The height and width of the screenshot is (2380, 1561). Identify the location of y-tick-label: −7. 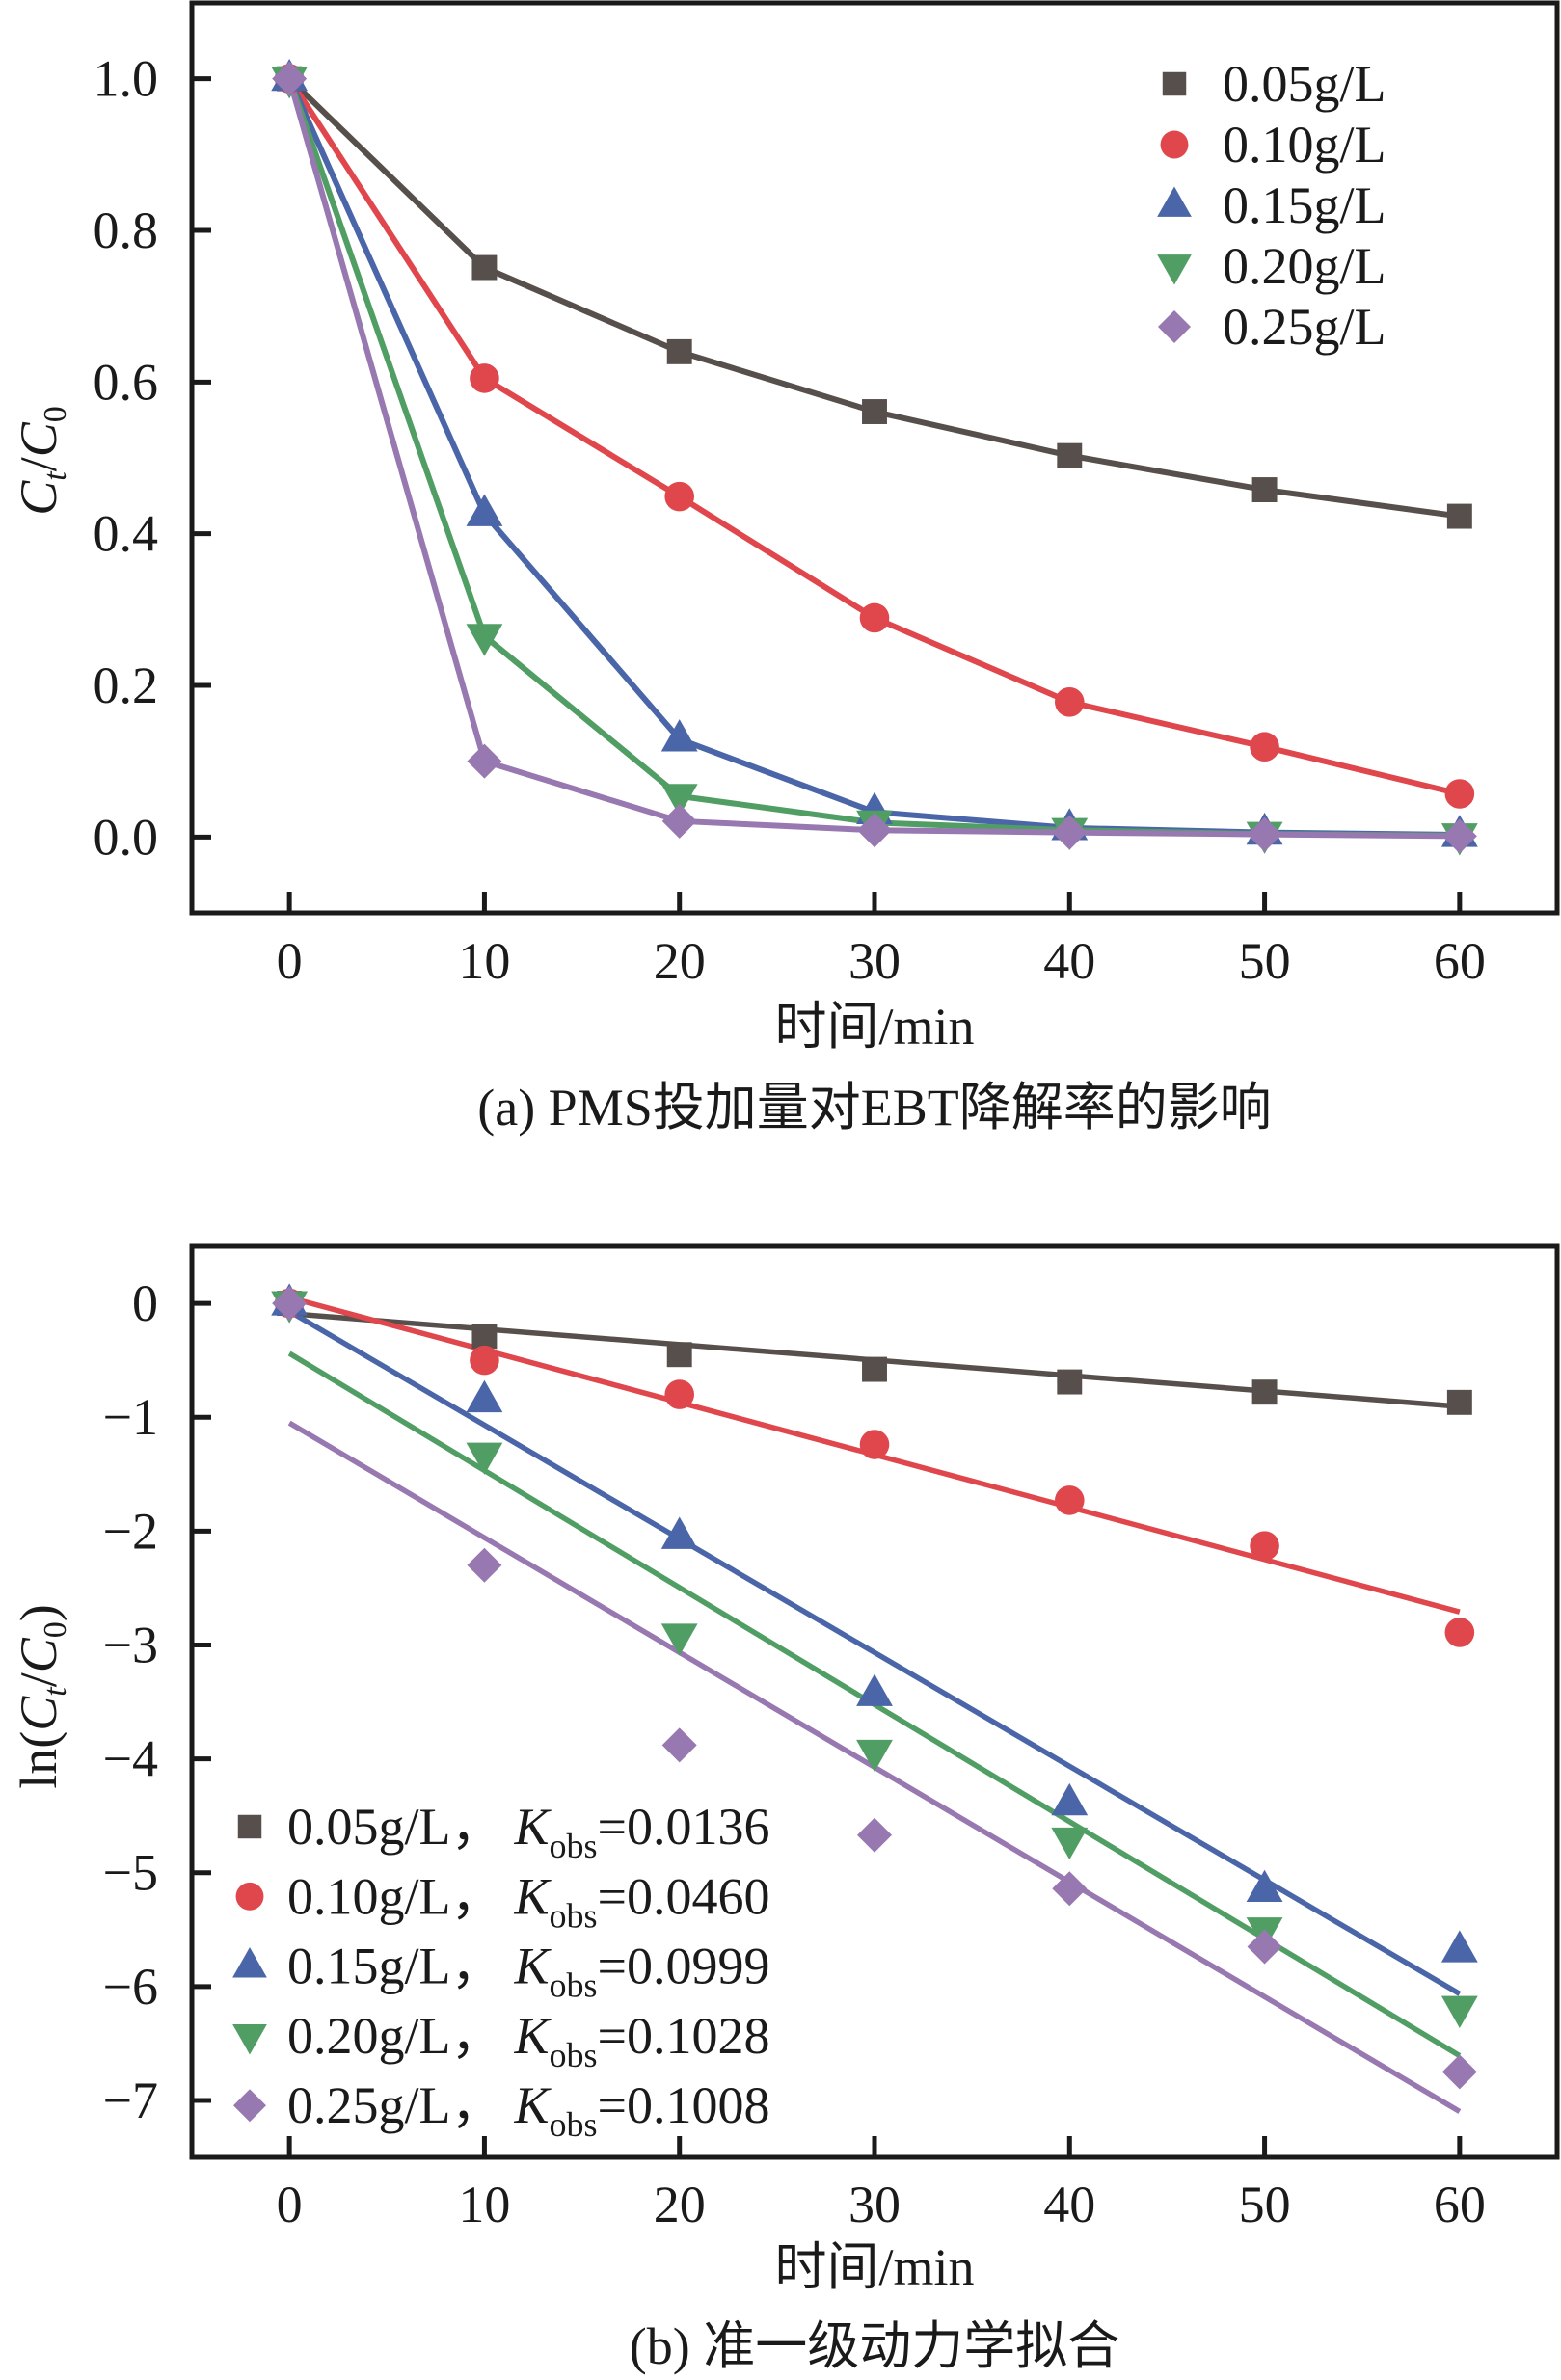
(130, 2100).